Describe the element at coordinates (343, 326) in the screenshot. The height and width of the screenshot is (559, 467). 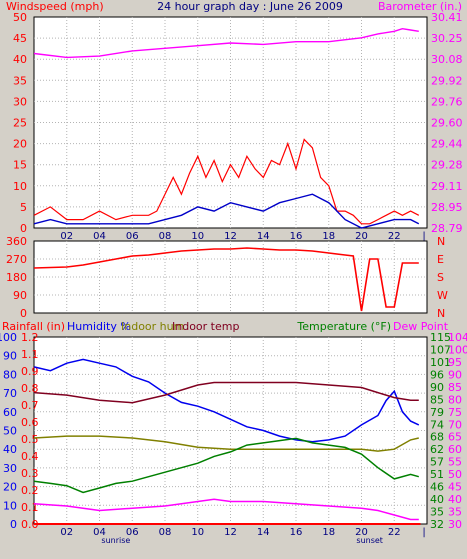
I see `temperature-axis-title: Temperature (°F)` at that location.